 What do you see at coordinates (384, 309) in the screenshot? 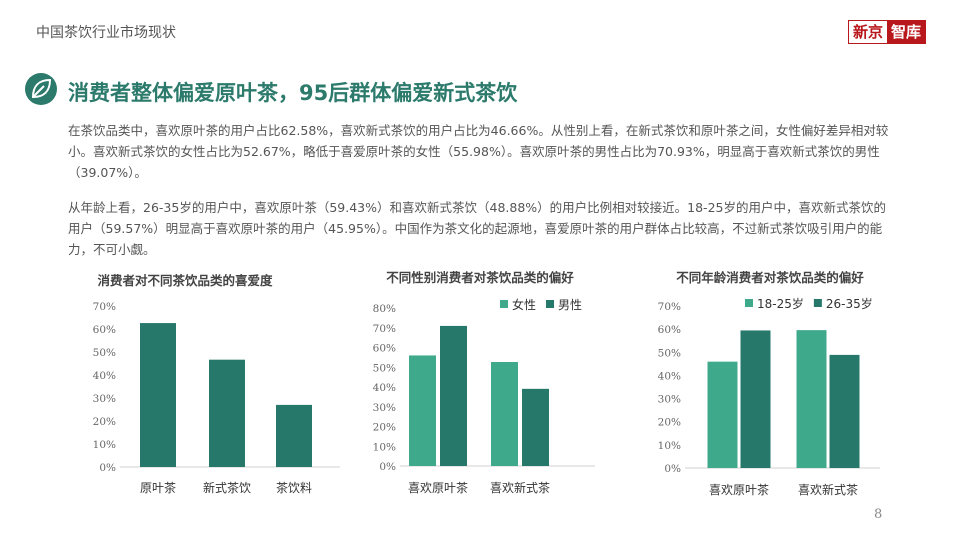
I see `y-tick-label: 80%` at bounding box center [384, 309].